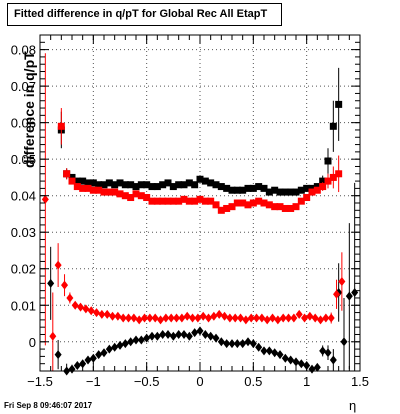 The height and width of the screenshot is (414, 400). What do you see at coordinates (20, 103) in the screenshot?
I see `y-axis-label-box: difference in q/pT` at bounding box center [20, 103].